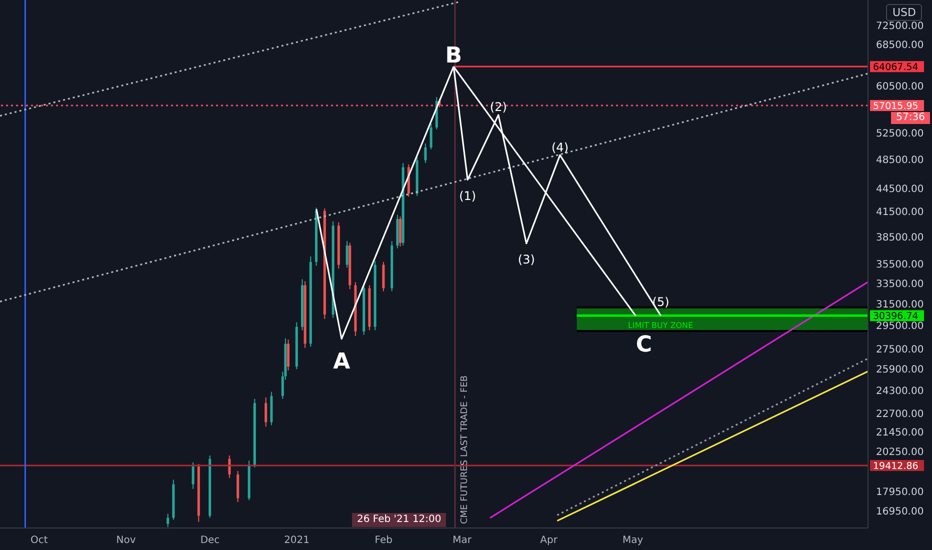  Describe the element at coordinates (900, 304) in the screenshot. I see `y-tick-label: 31500.00` at that location.